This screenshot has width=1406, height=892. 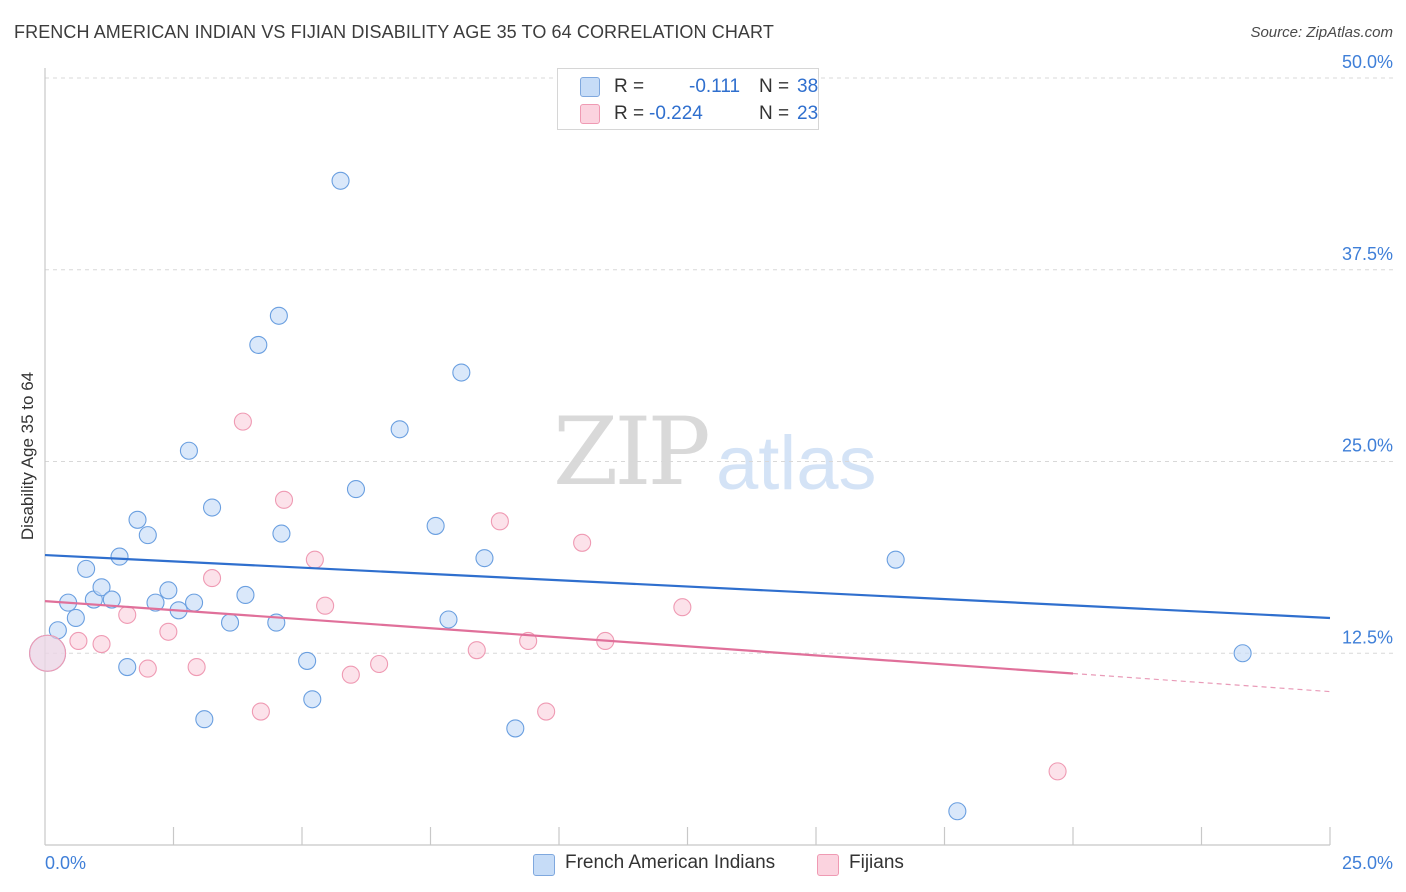 What do you see at coordinates (876, 862) in the screenshot?
I see `legend-label: Fijians` at bounding box center [876, 862].